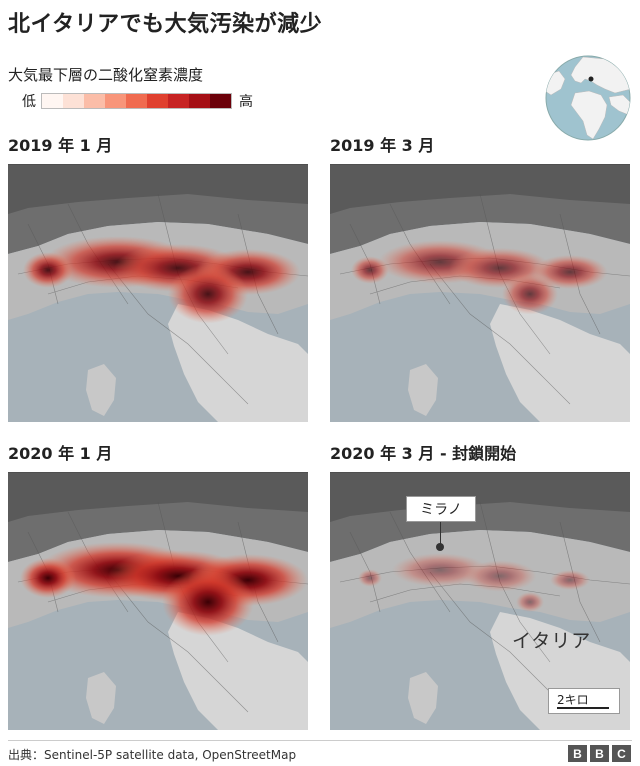  Describe the element at coordinates (440, 534) in the screenshot. I see `milan-callout-line` at that location.